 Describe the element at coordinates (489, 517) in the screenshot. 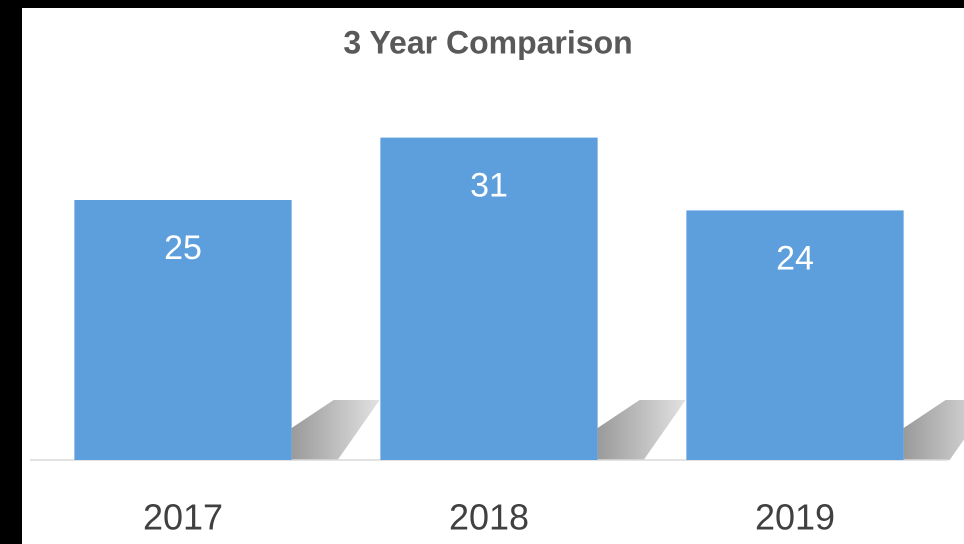

I see `x-tick-label: 2018` at that location.